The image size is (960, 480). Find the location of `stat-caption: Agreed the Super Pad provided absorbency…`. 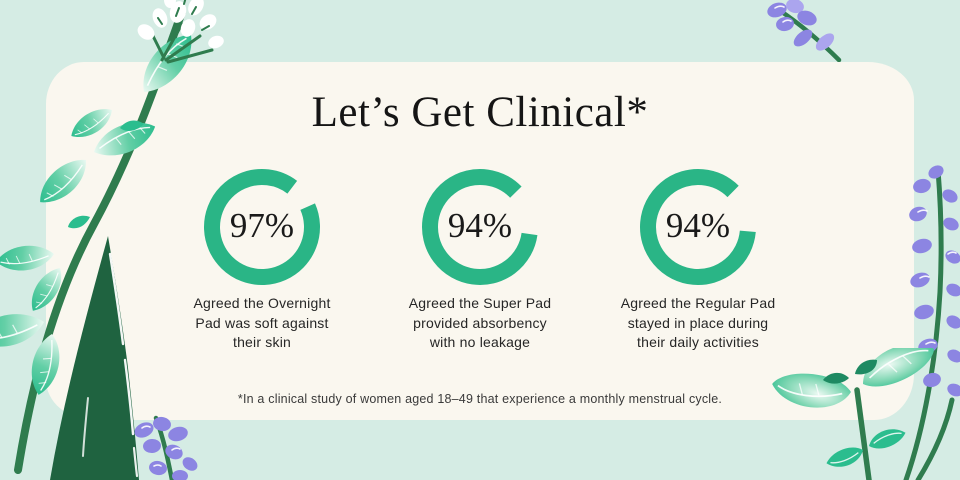

stat-caption: Agreed the Super Pad provided absorbency… is located at coordinates (480, 322).